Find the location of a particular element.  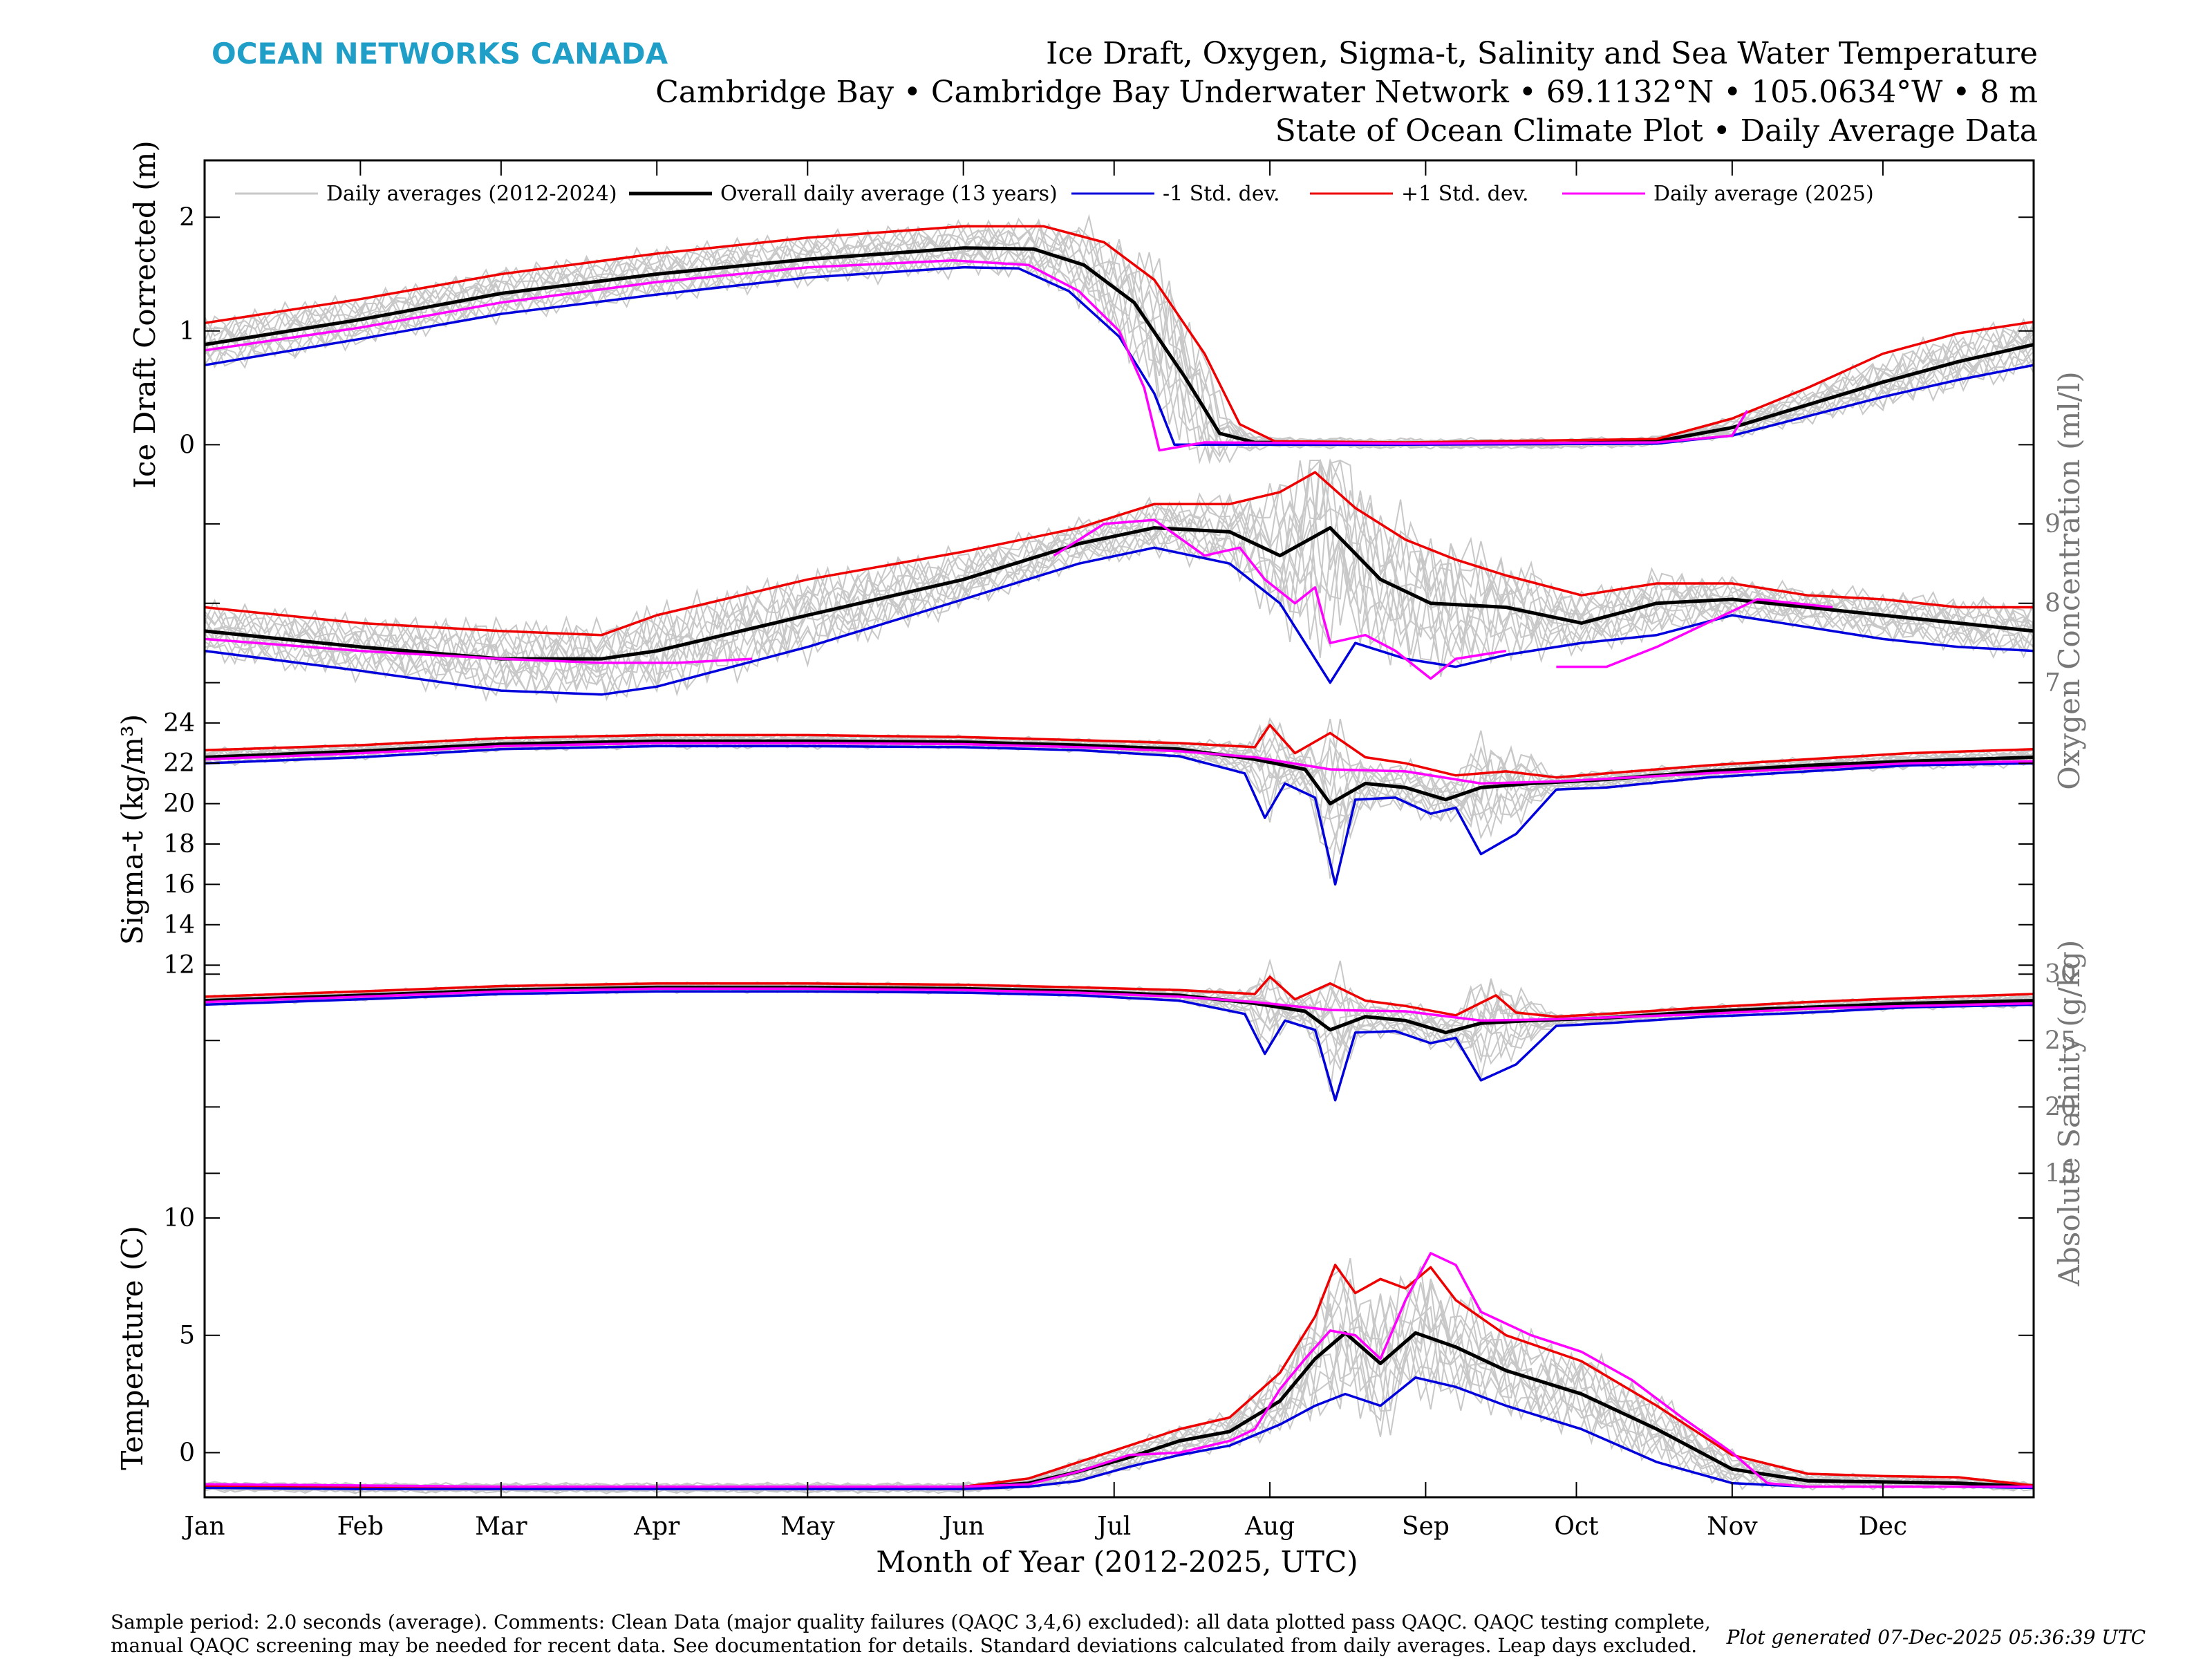

xtick-label-nov: Nov is located at coordinates (1732, 1526).